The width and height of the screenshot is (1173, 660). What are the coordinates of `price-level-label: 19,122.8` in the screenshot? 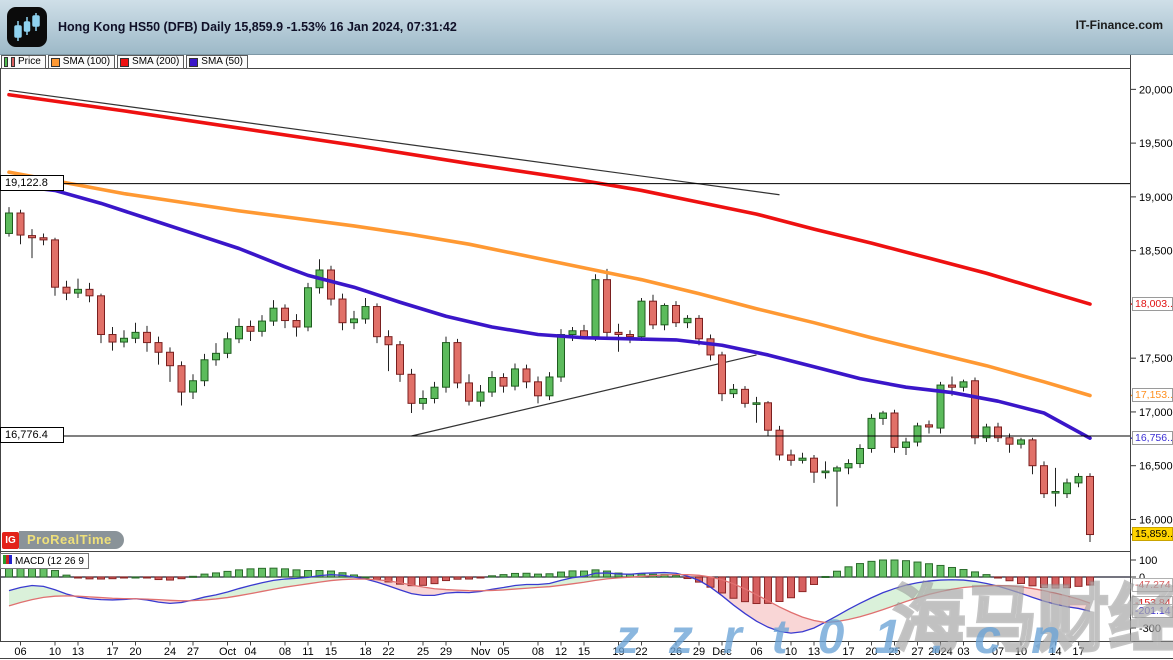 It's located at (32, 183).